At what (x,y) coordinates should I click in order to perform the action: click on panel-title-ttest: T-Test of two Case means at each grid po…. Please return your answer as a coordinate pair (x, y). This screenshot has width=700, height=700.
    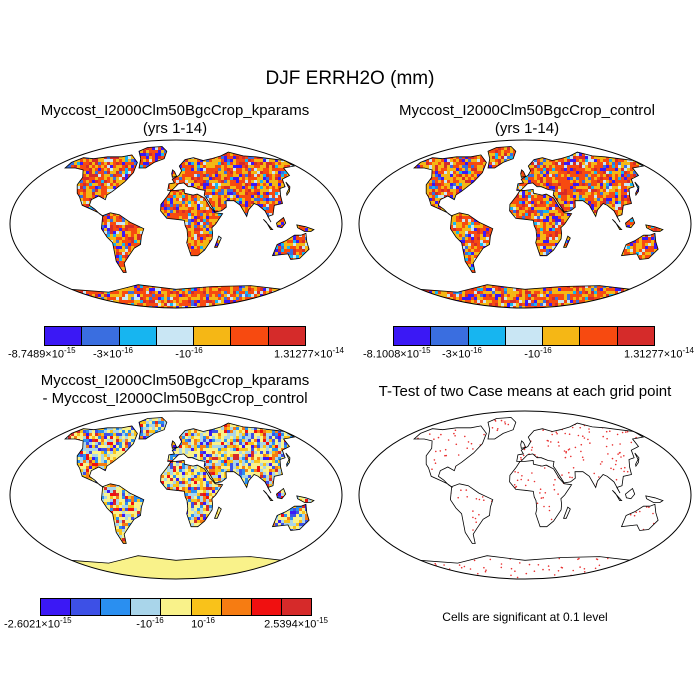
    Looking at the image, I should click on (525, 392).